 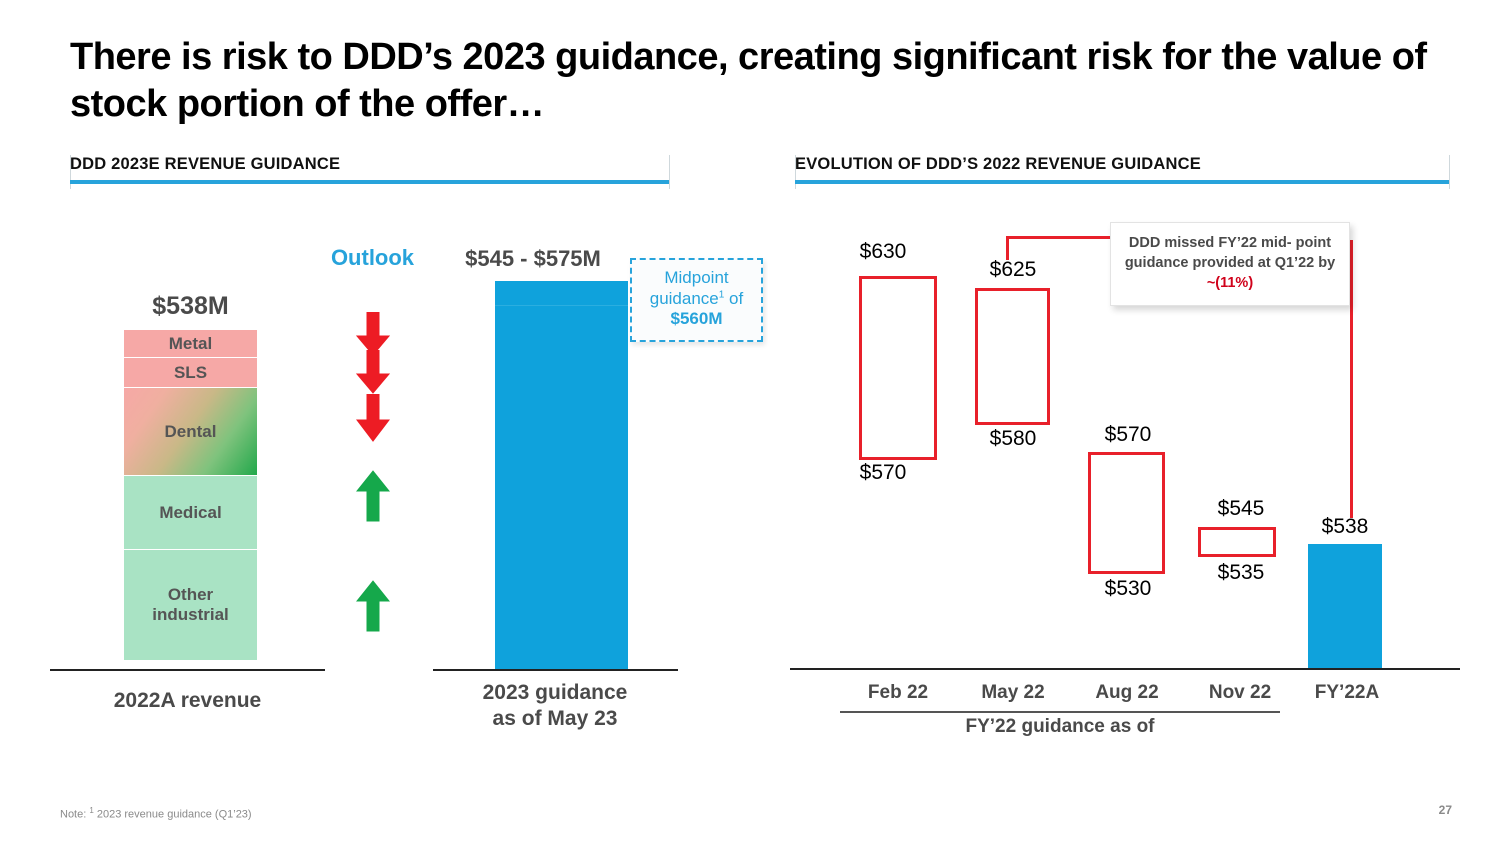 What do you see at coordinates (1345, 606) in the screenshot?
I see `bar-fy22a-actual` at bounding box center [1345, 606].